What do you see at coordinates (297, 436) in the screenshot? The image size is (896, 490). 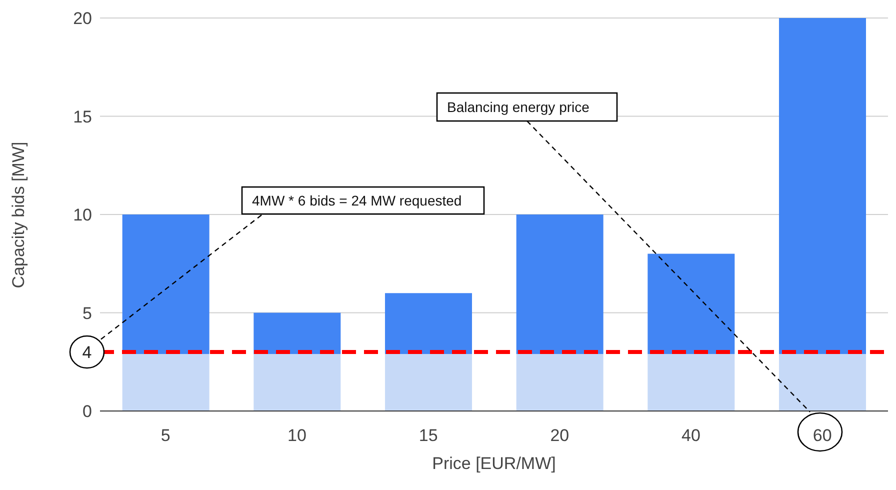 I see `x-tick-label: 10` at bounding box center [297, 436].